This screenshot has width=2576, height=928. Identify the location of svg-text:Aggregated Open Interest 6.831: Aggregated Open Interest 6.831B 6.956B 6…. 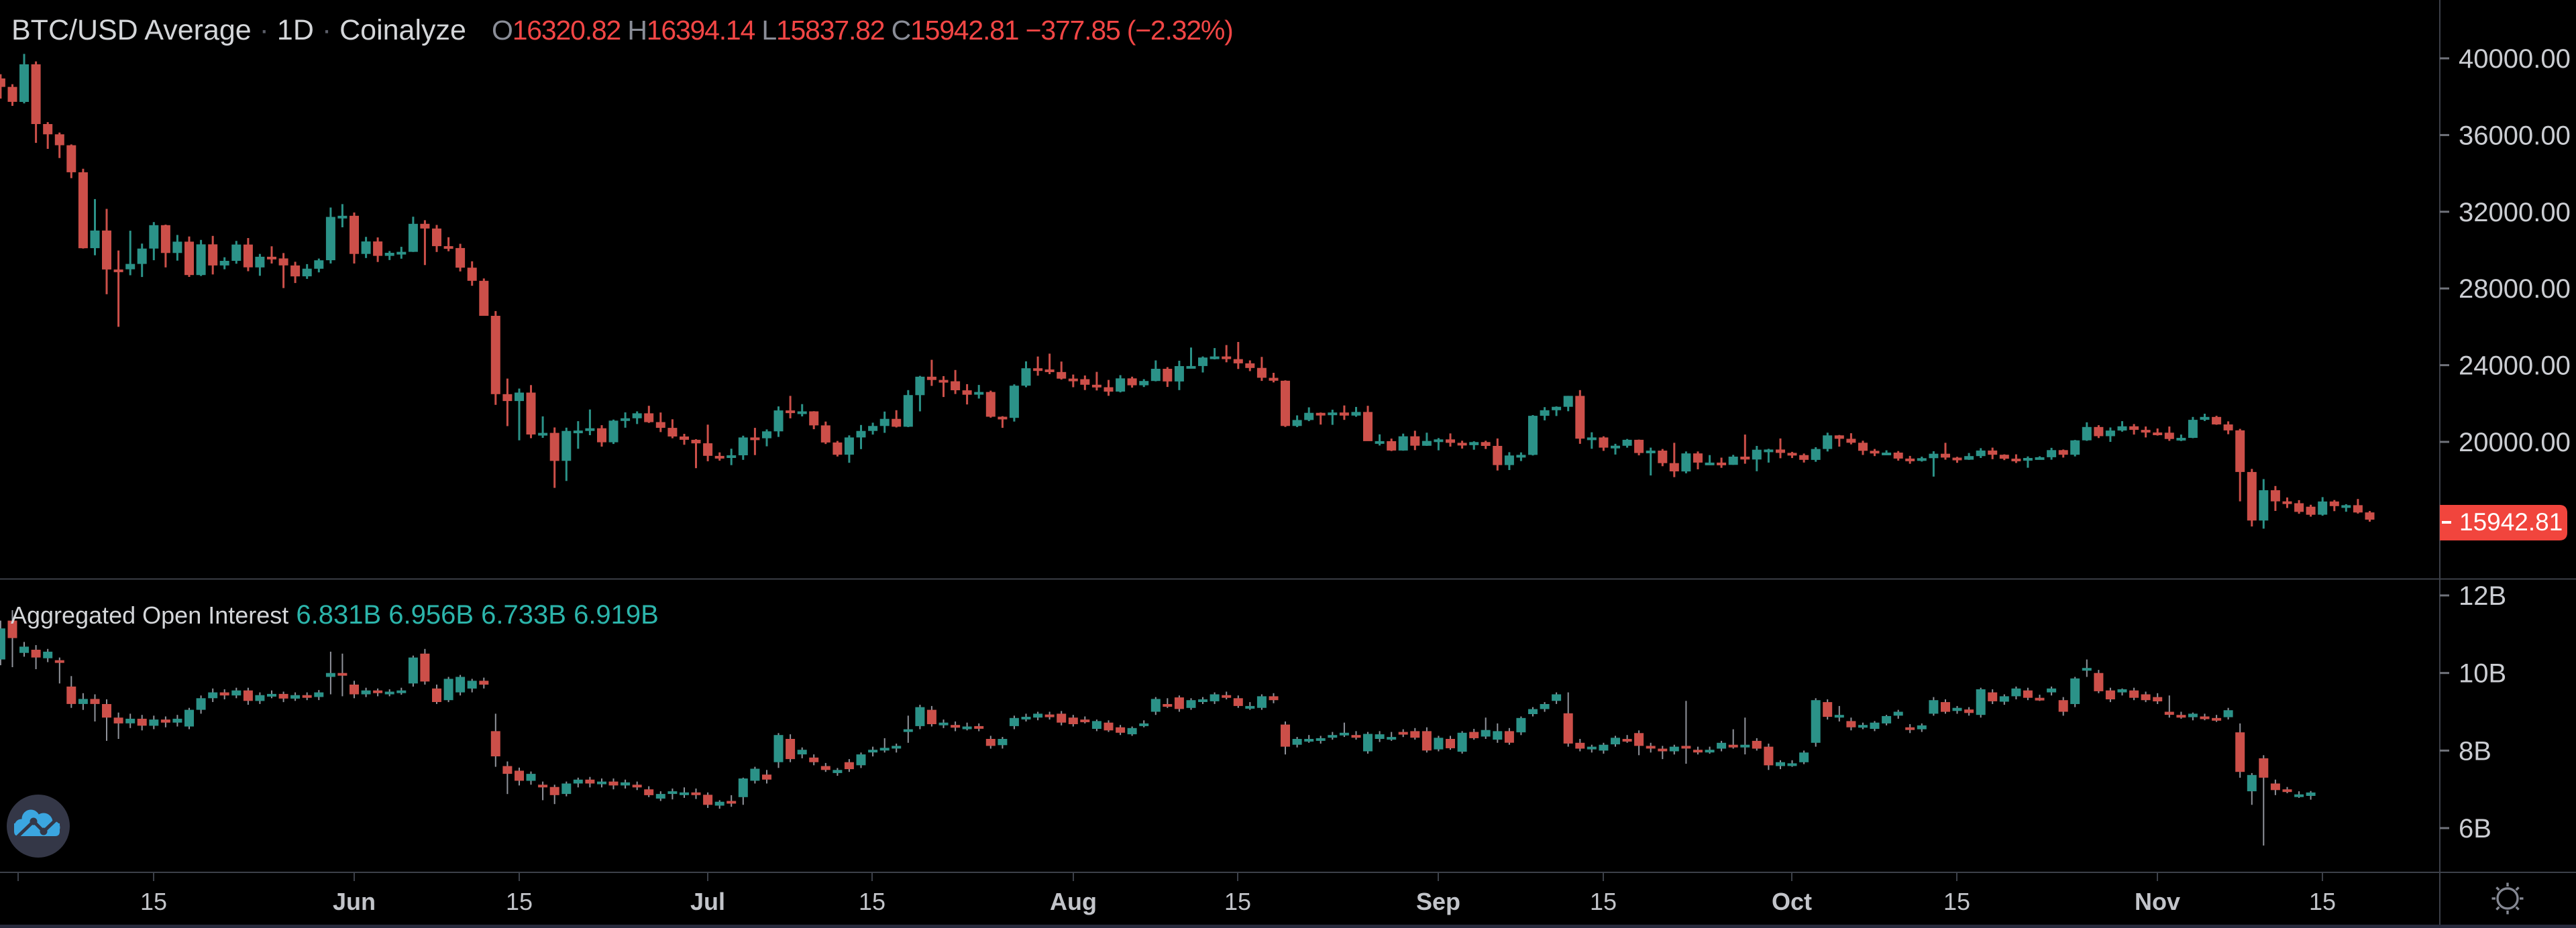
(335, 615).